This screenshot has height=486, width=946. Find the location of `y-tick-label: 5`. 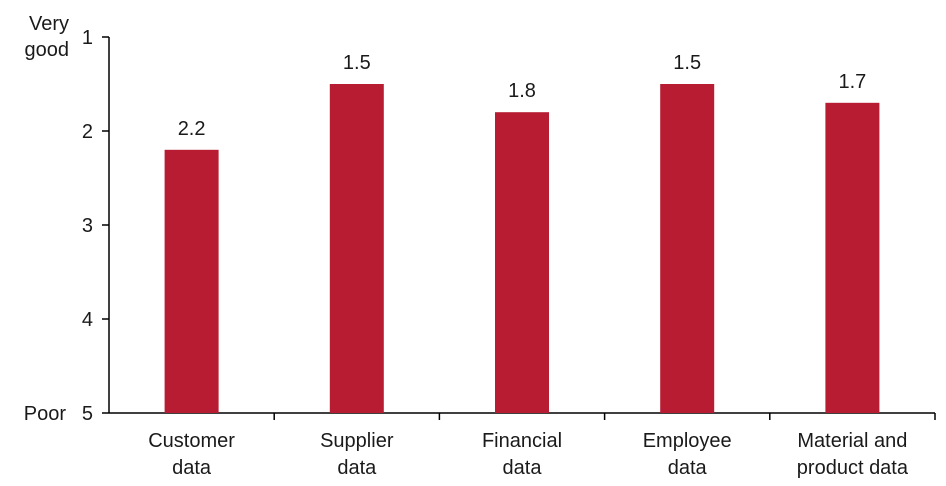

y-tick-label: 5 is located at coordinates (87, 414).